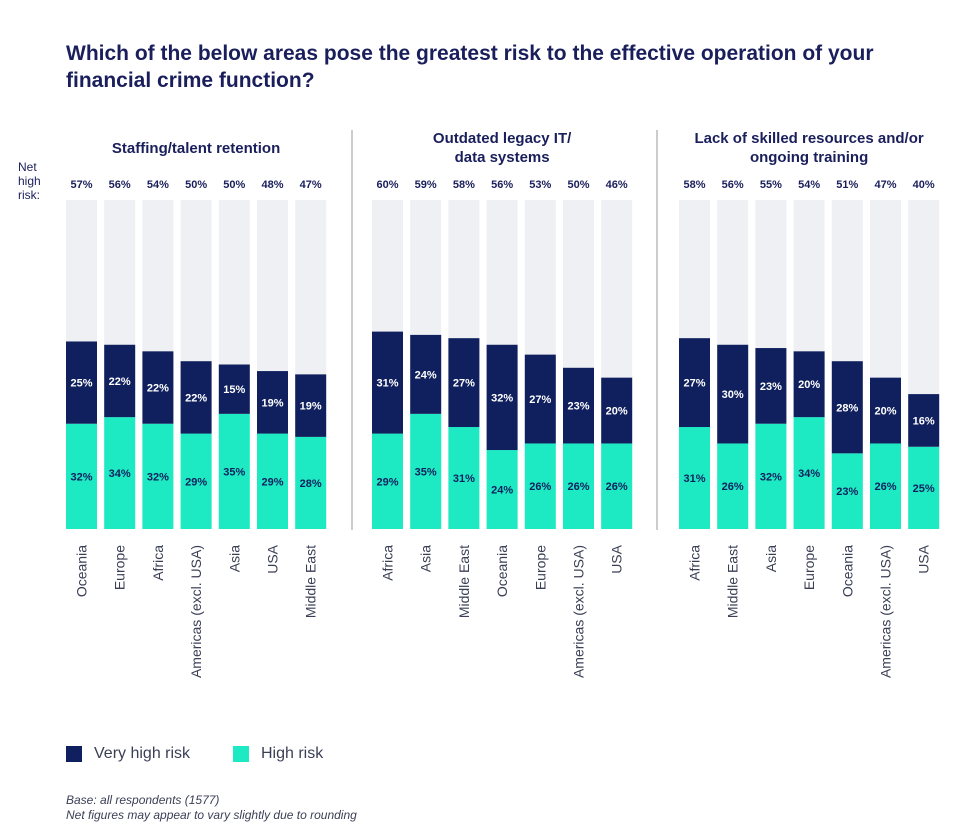 This screenshot has width=964, height=840. Describe the element at coordinates (847, 185) in the screenshot. I see `net-value-label: 51%` at that location.